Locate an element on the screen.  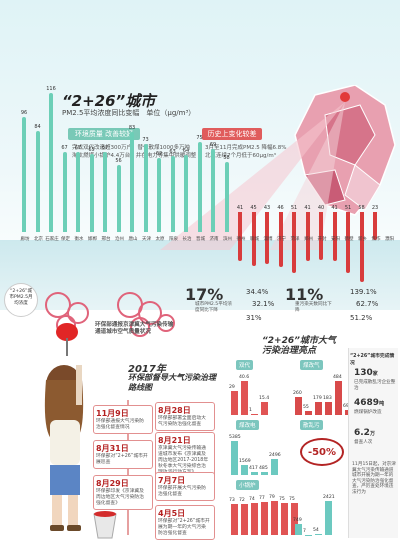
pct-11: 11% is located at coordinates (304, 294).